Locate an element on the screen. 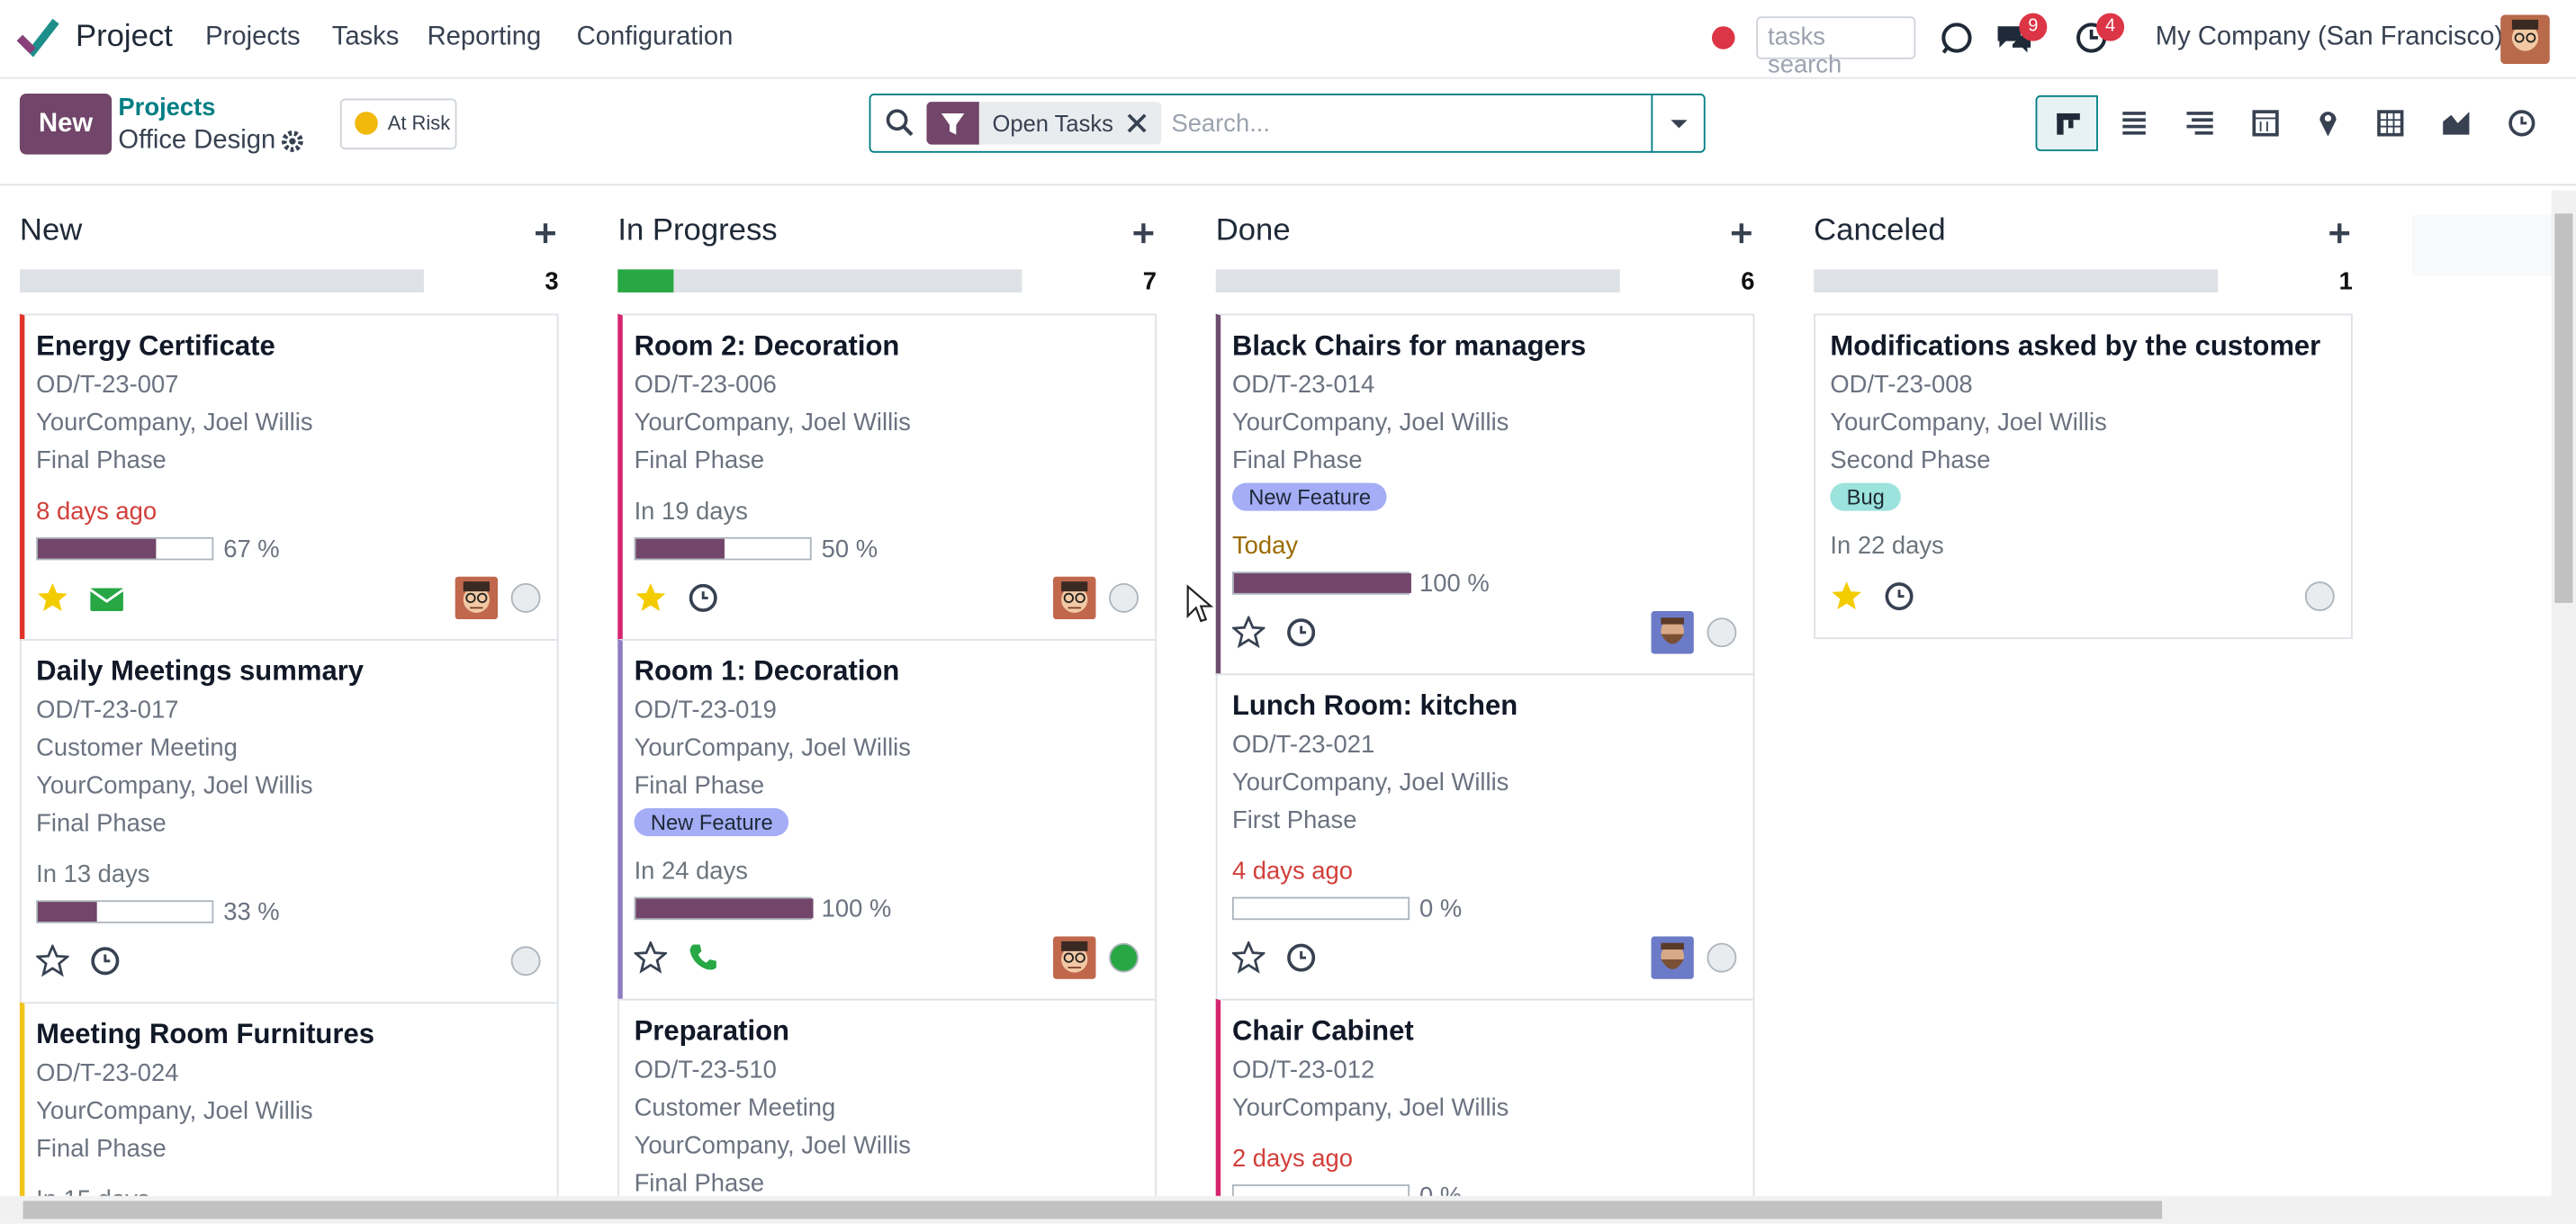 Image resolution: width=2576 pixels, height=1224 pixels. settings-gear is located at coordinates (292, 141).